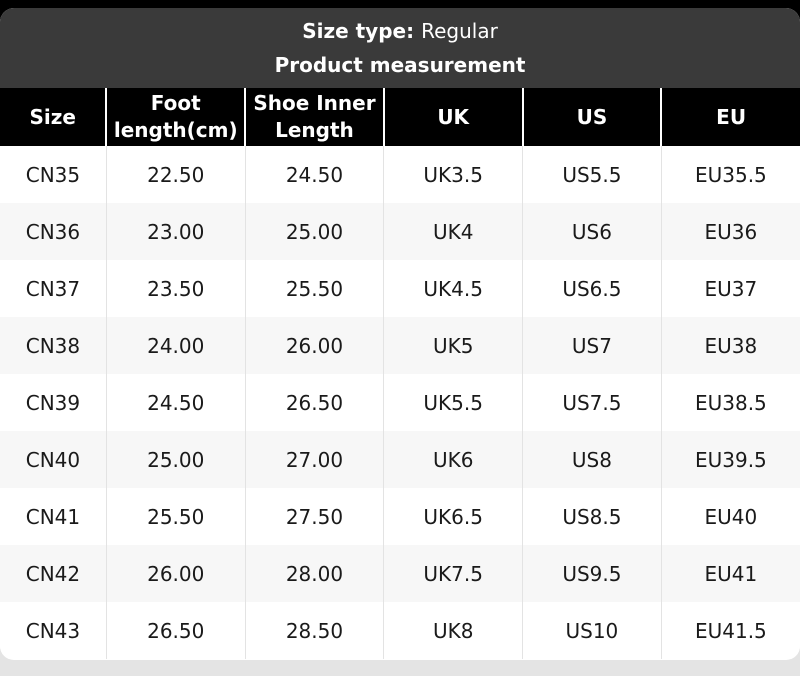 The width and height of the screenshot is (800, 676). I want to click on table-cell: US7.5, so click(592, 402).